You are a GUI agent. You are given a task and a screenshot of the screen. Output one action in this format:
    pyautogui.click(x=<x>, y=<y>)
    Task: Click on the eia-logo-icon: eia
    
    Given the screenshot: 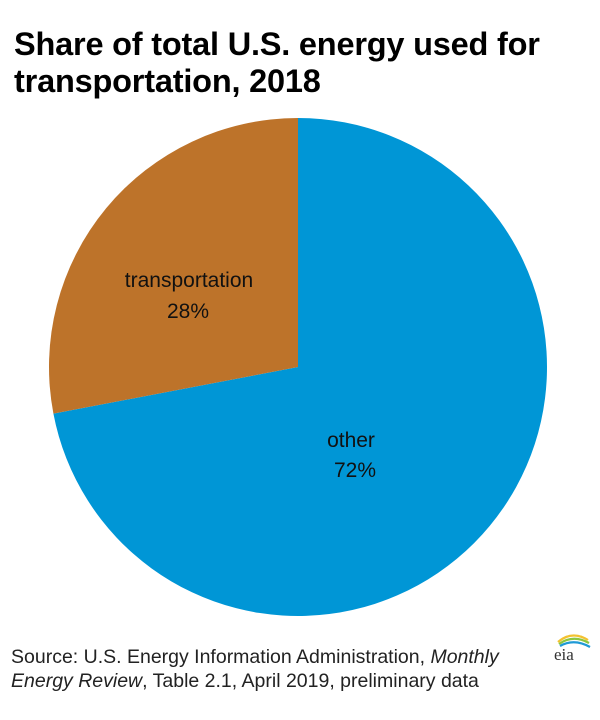 What is the action you would take?
    pyautogui.click(x=572, y=649)
    